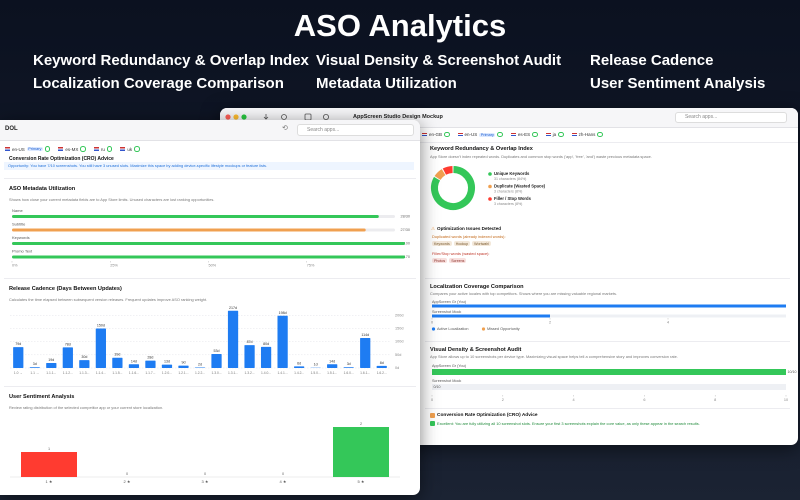 The width and height of the screenshot is (800, 500). I want to click on locale-item: uk, so click(129, 149).